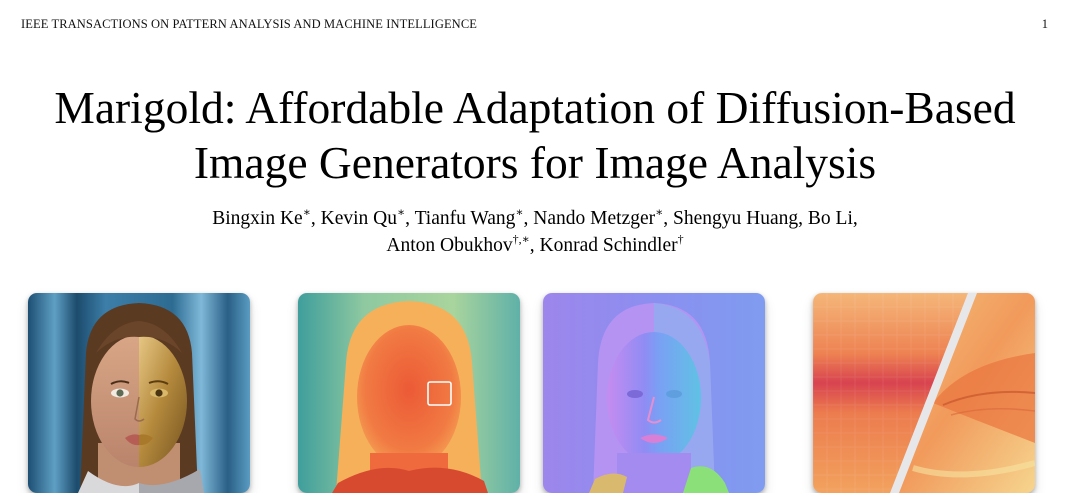 The width and height of the screenshot is (1070, 493). I want to click on author-affiliation-mark: †,∗, so click(521, 238).